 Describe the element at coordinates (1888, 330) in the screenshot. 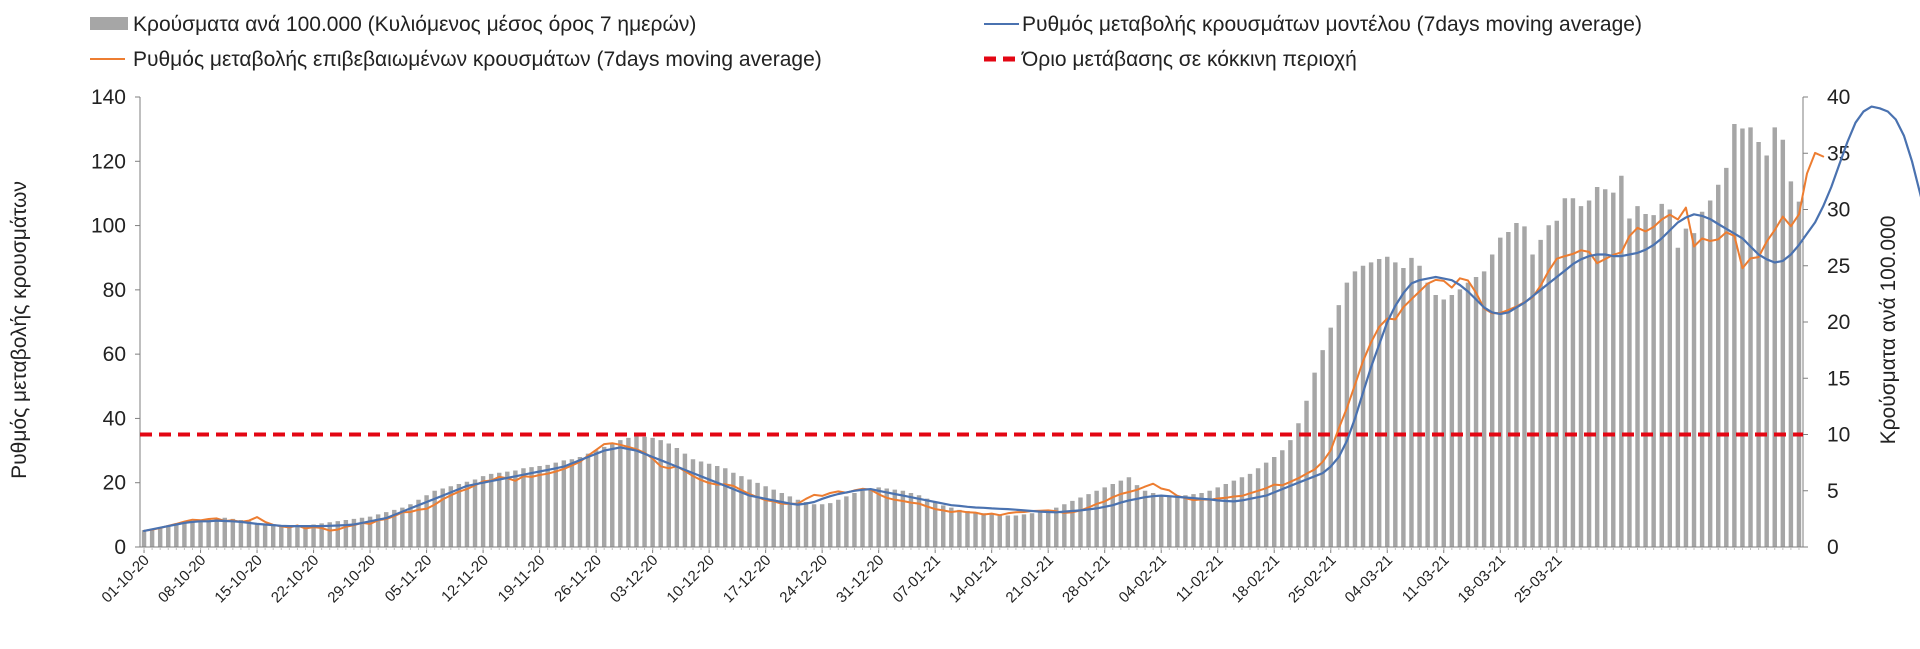

I see `y-axis-right-title: Κρούσματα ανά 100.000` at that location.